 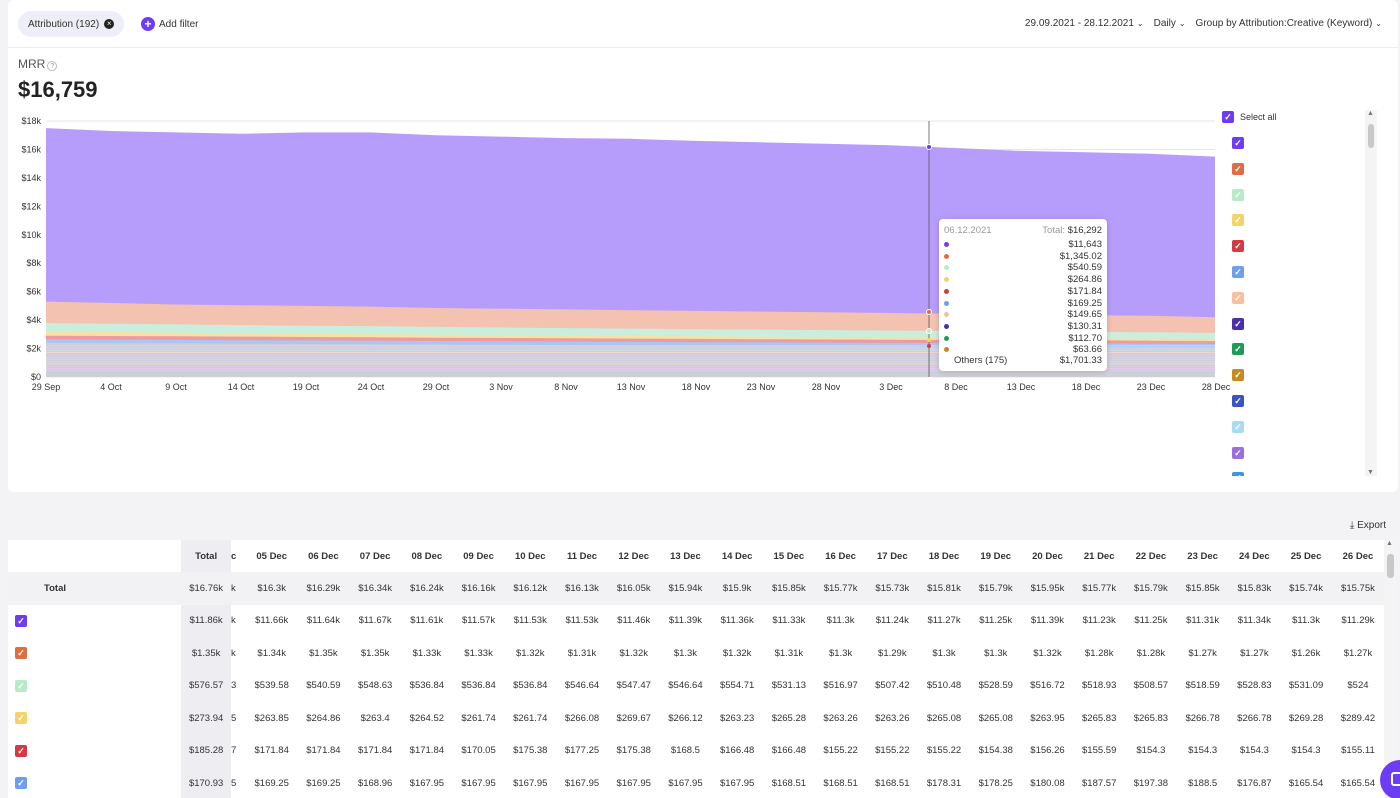 What do you see at coordinates (1202, 556) in the screenshot?
I see `header-date: 23 Dec` at bounding box center [1202, 556].